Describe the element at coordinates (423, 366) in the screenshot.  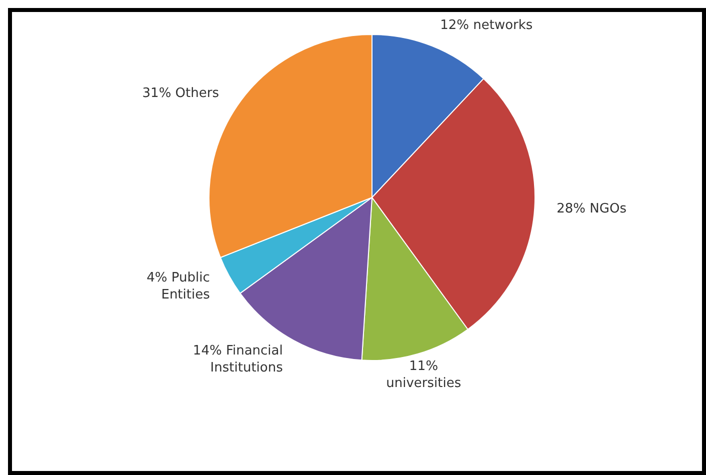
I see `data-label: 11%` at that location.